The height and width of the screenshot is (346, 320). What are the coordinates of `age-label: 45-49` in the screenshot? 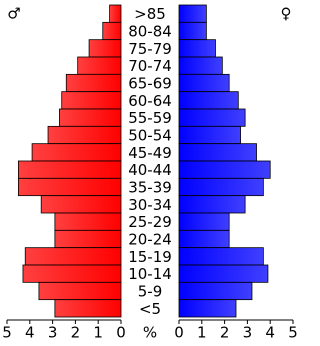 It's located at (150, 153).